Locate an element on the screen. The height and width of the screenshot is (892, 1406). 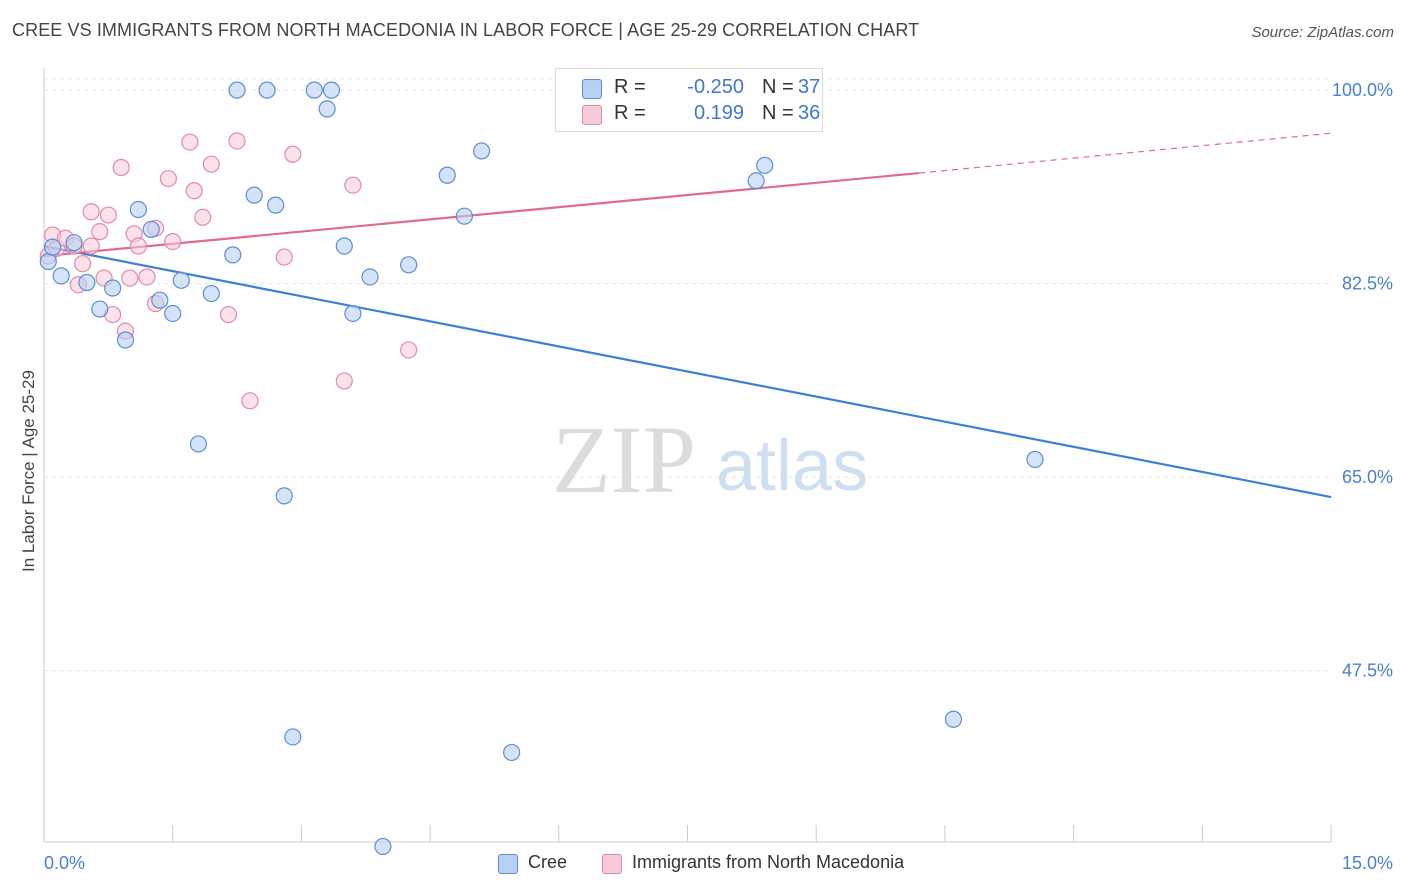
x-tick-label: 15.0% is located at coordinates (1367, 863).